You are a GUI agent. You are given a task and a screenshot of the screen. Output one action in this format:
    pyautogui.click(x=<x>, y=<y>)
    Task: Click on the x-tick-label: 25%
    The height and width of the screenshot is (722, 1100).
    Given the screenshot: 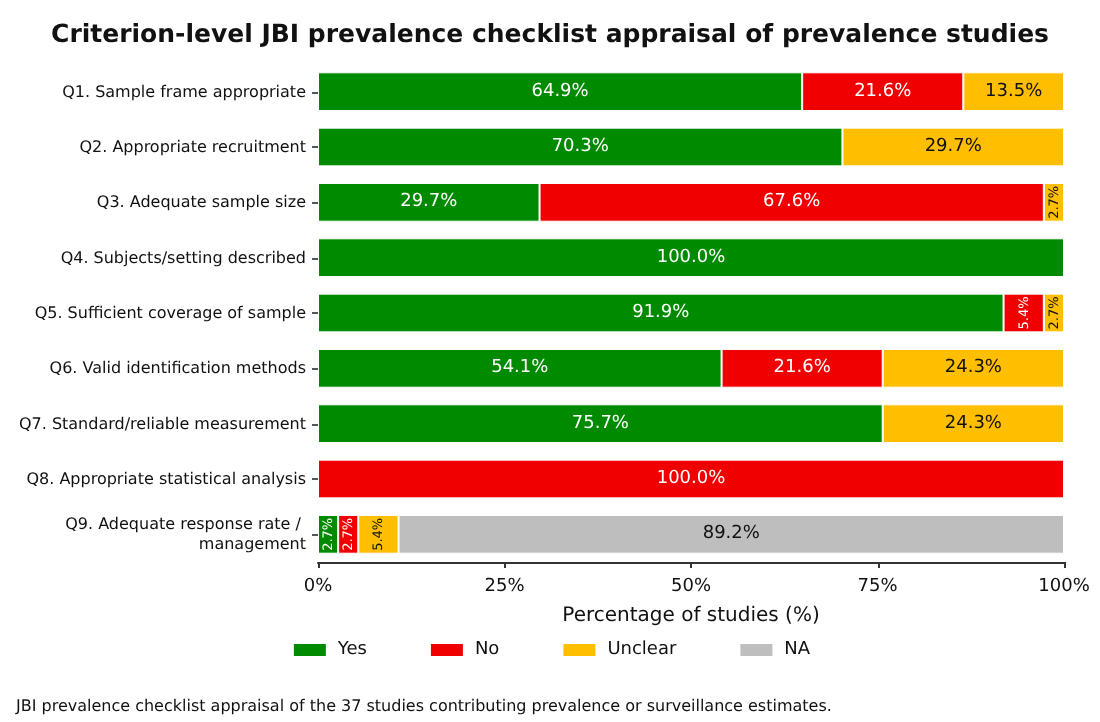 What is the action you would take?
    pyautogui.click(x=505, y=587)
    